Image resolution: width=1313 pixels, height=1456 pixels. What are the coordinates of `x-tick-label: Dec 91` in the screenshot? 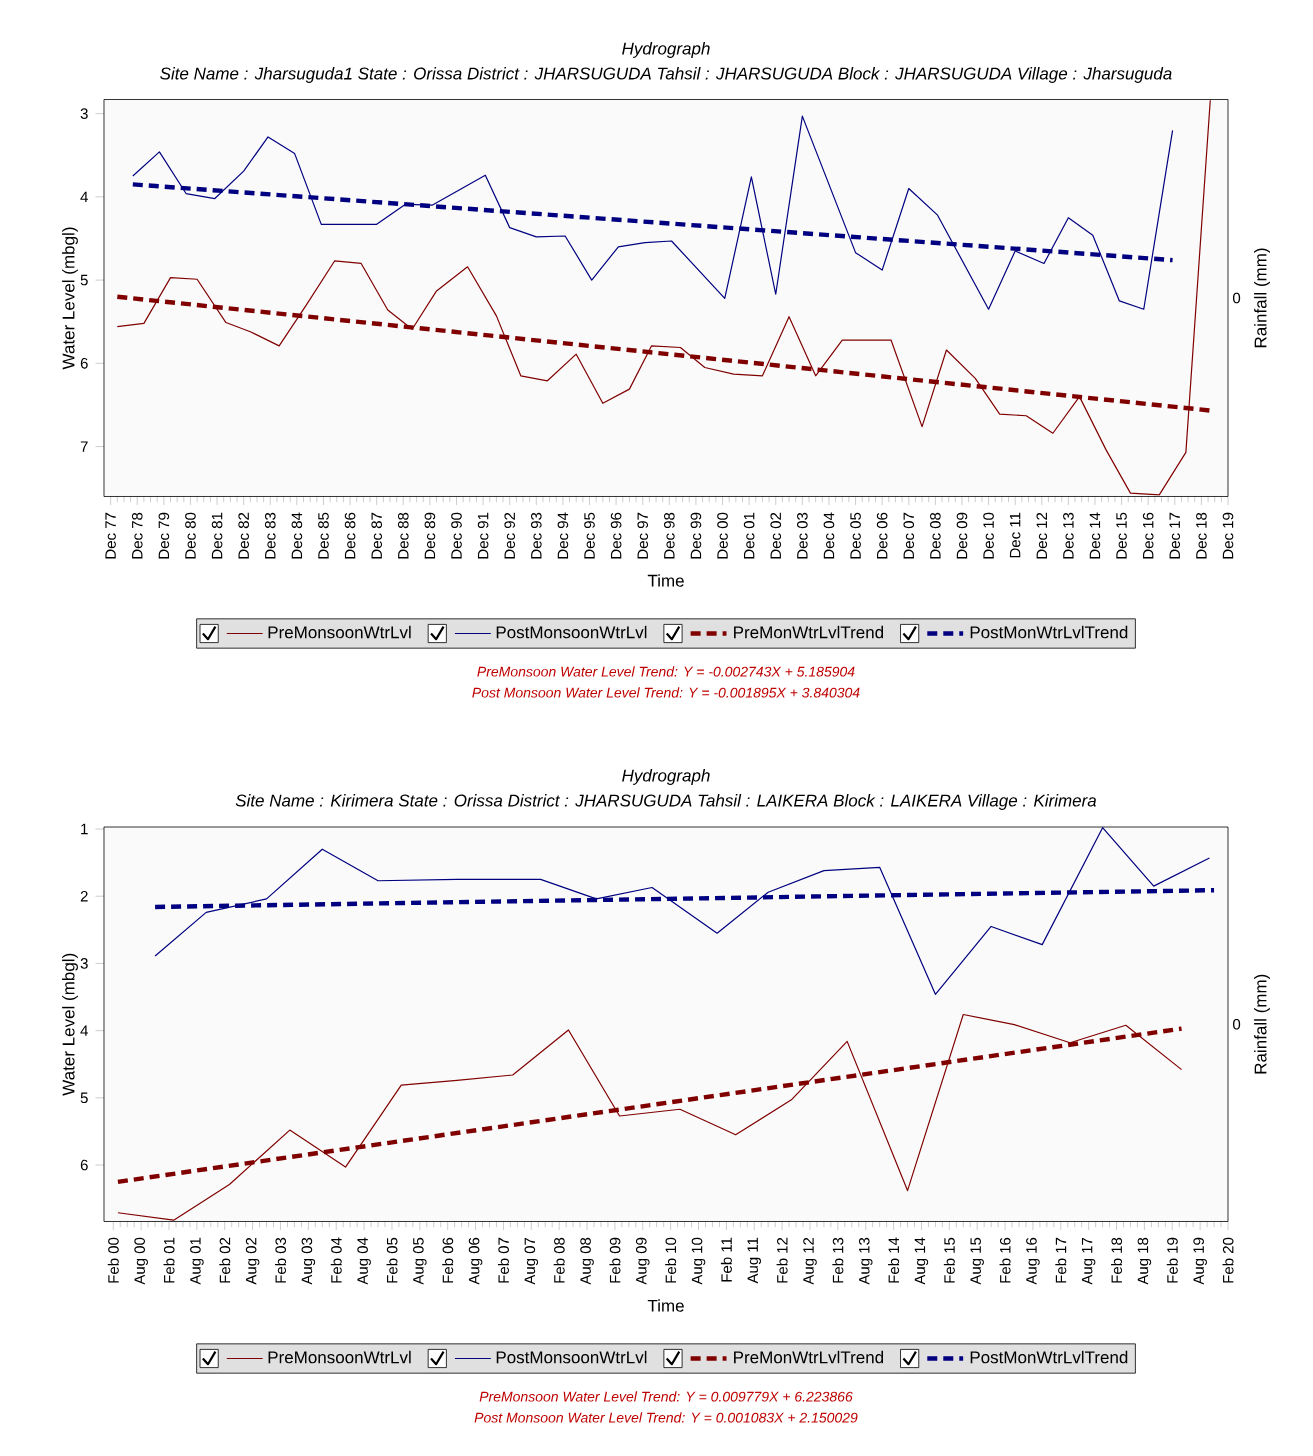 It's located at (483, 535).